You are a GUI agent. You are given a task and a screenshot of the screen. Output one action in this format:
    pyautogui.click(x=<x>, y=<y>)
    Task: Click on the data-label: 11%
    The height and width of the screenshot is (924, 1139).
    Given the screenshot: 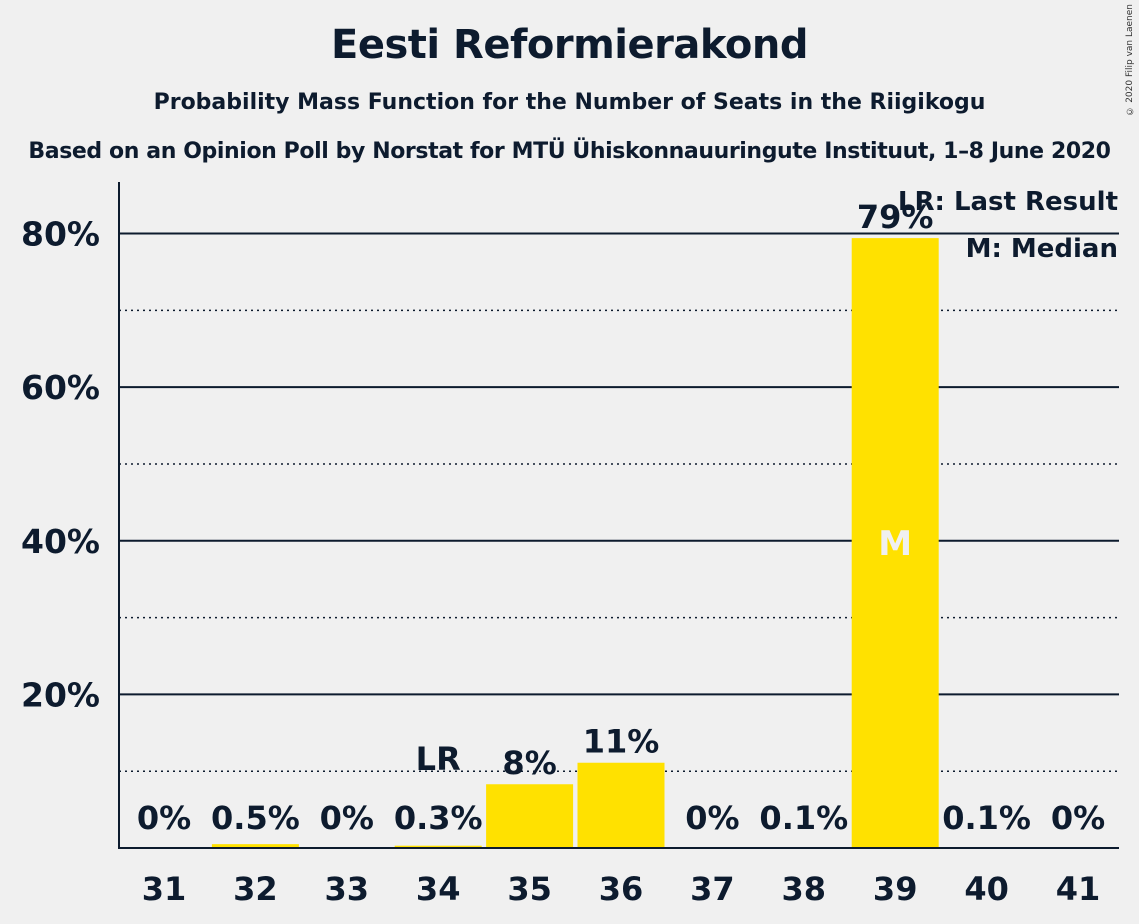 What is the action you would take?
    pyautogui.click(x=621, y=742)
    